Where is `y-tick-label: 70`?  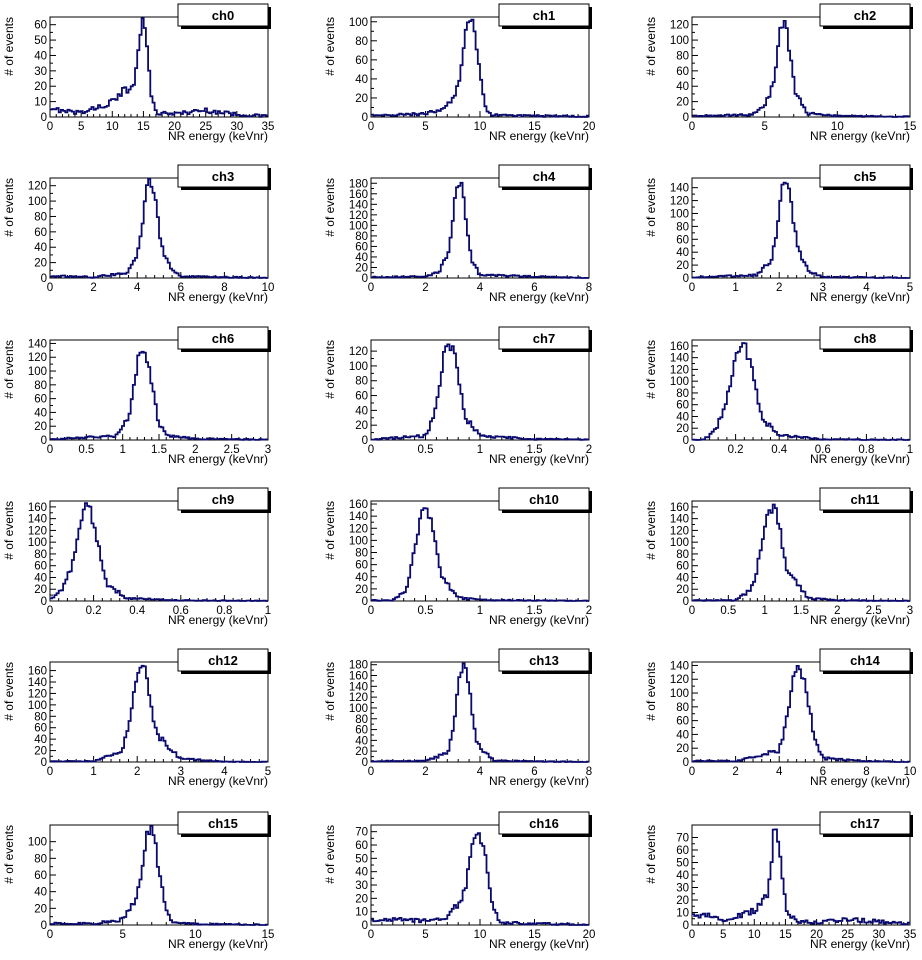
y-tick-label: 70 is located at coordinates (361, 833).